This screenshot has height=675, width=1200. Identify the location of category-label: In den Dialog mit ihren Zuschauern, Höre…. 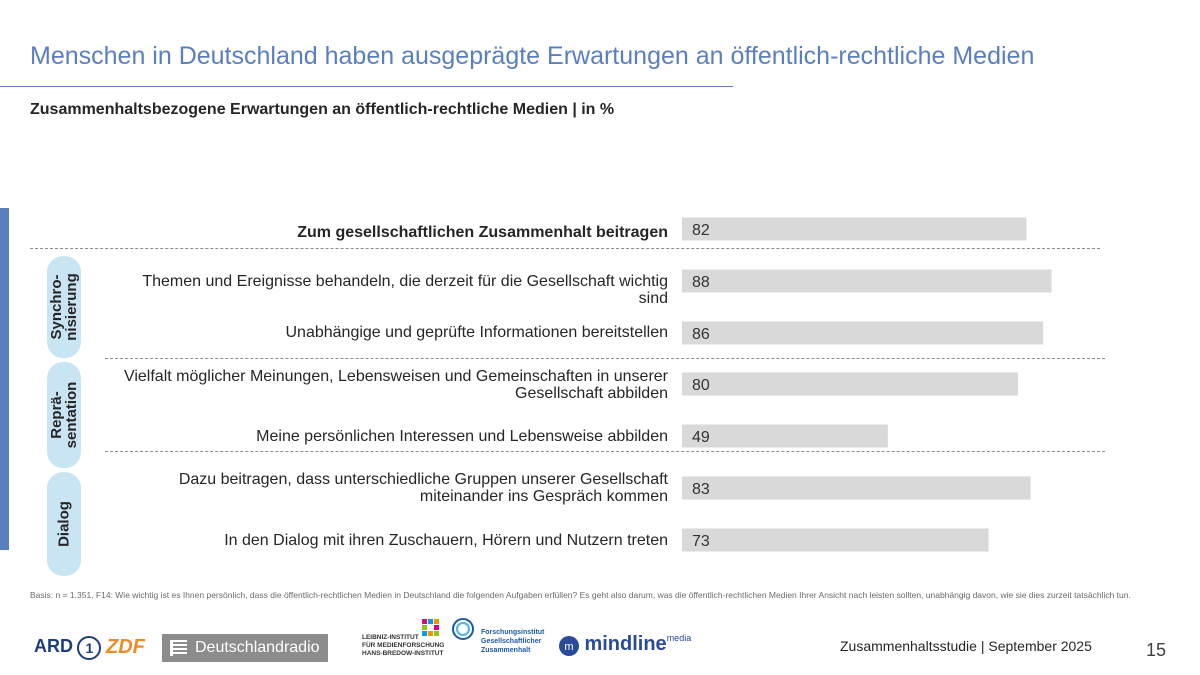
(446, 540).